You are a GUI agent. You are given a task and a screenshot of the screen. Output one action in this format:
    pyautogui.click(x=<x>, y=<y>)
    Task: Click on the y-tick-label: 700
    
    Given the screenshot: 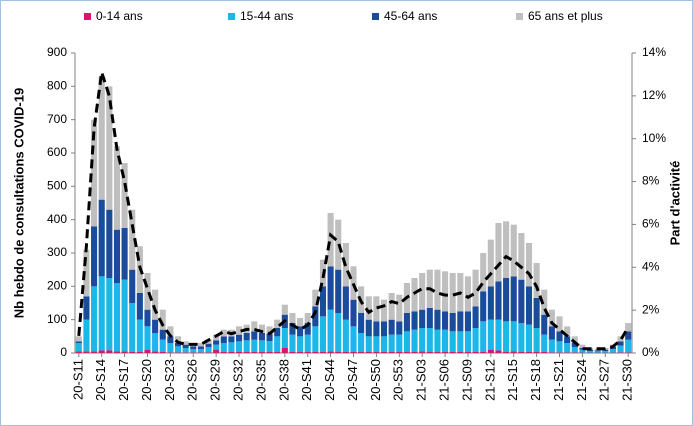 What is the action you would take?
    pyautogui.click(x=57, y=119)
    